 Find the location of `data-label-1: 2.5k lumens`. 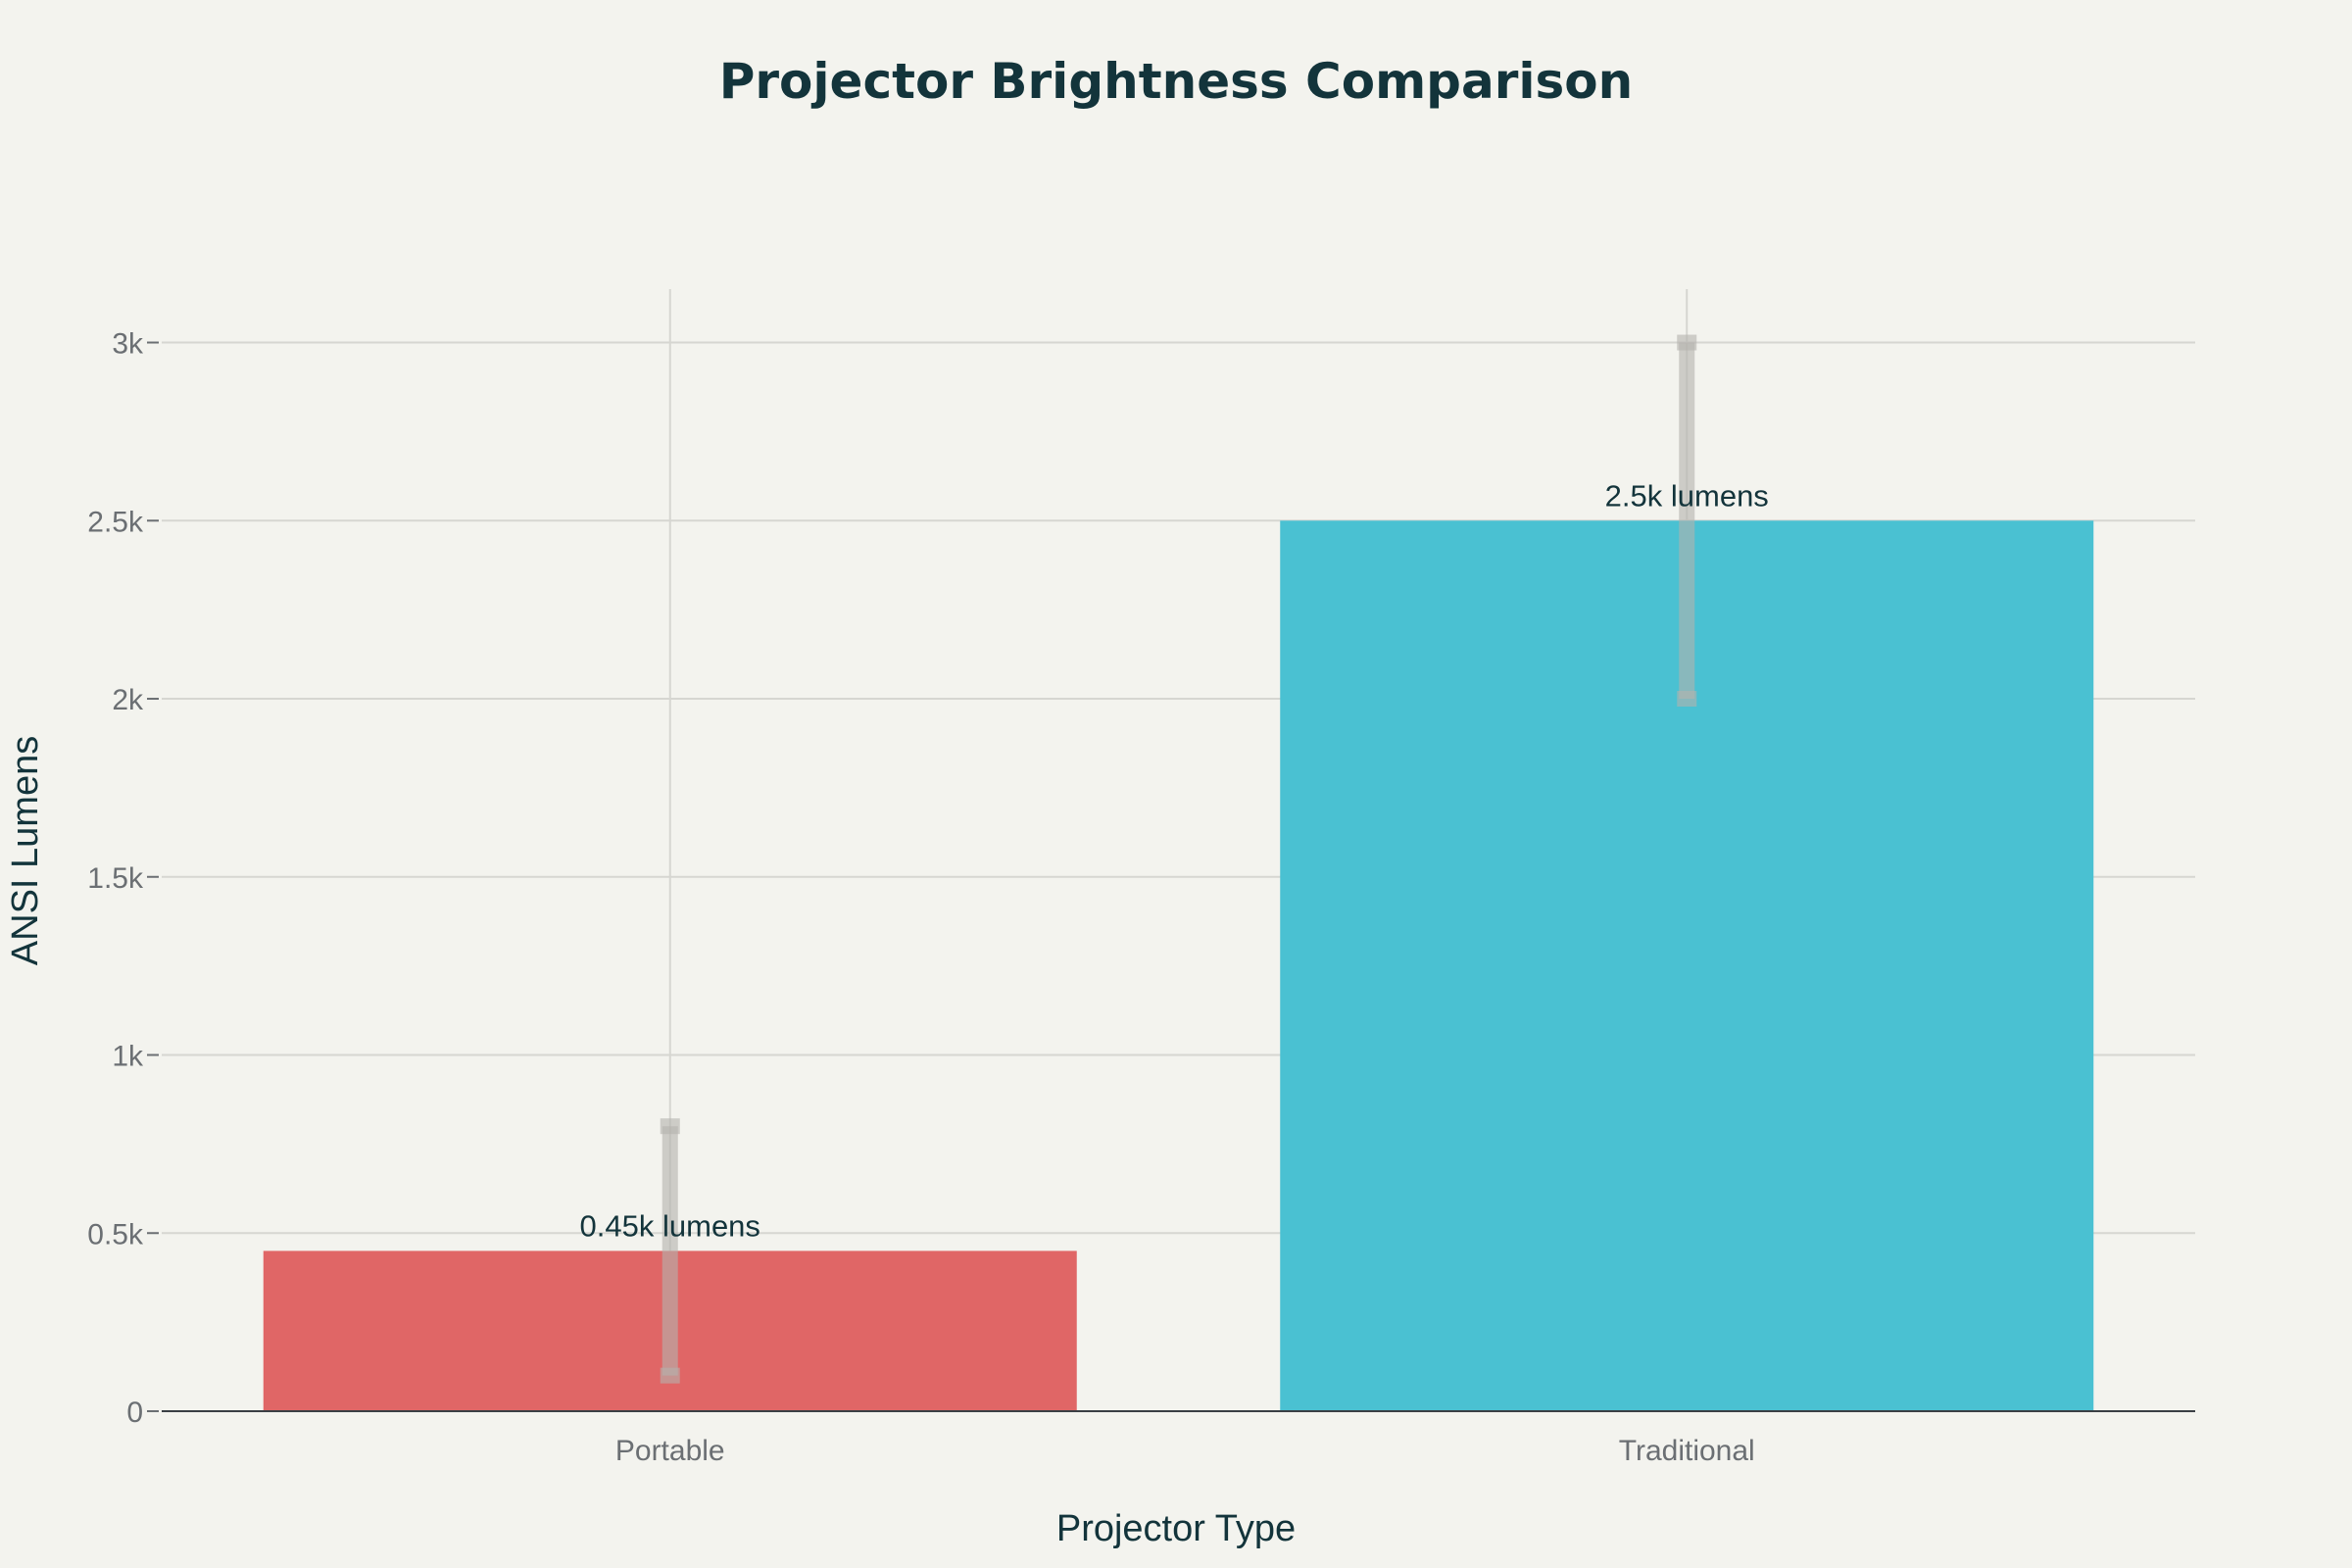

data-label-1: 2.5k lumens is located at coordinates (1687, 495).